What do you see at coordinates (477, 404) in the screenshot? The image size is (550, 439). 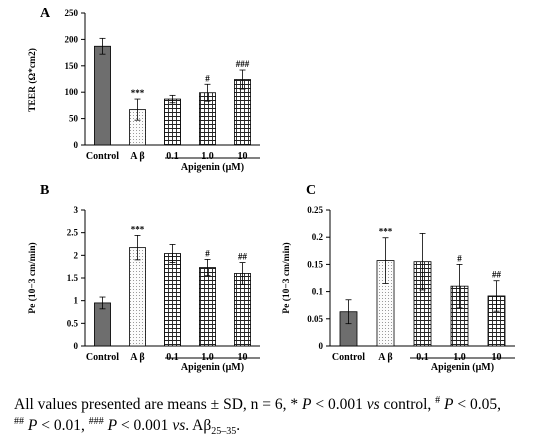 I see `caption-text: < 0.05,` at bounding box center [477, 404].